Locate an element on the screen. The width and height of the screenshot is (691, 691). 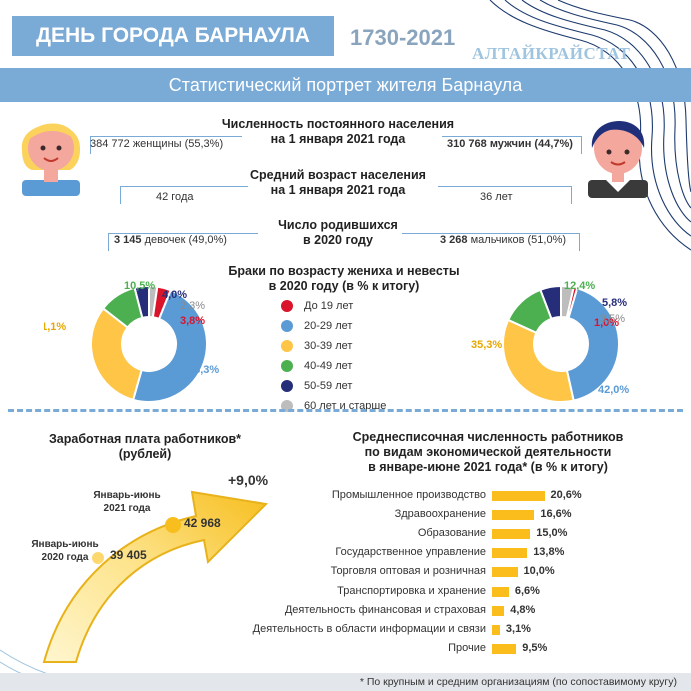
bar-value-label: 4,8% is located at coordinates (523, 609).